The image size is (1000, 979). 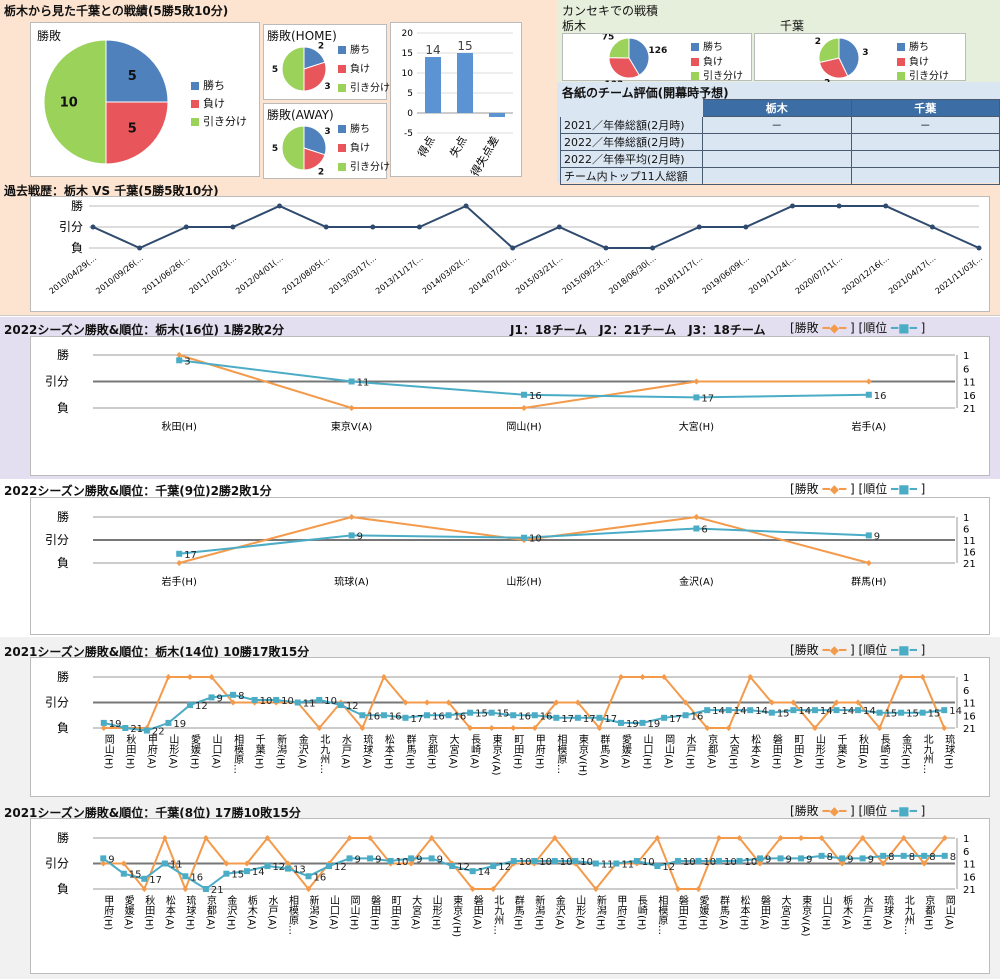 What do you see at coordinates (354, 146) in the screenshot?
I see `away-legend-lose: 負け` at bounding box center [354, 146].